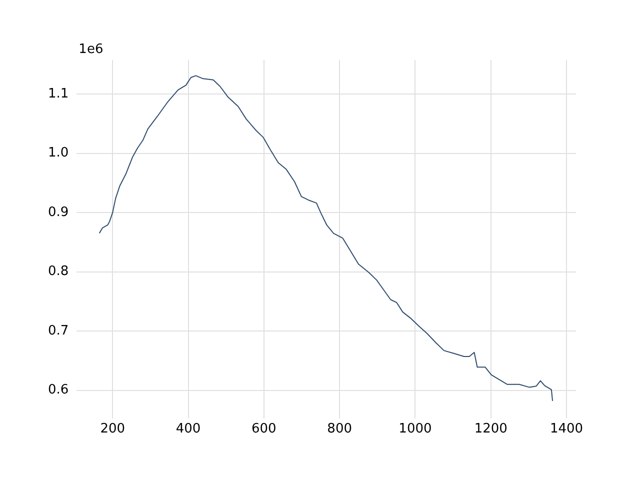 This screenshot has height=480, width=640. I want to click on x-tick-label: 400, so click(188, 429).